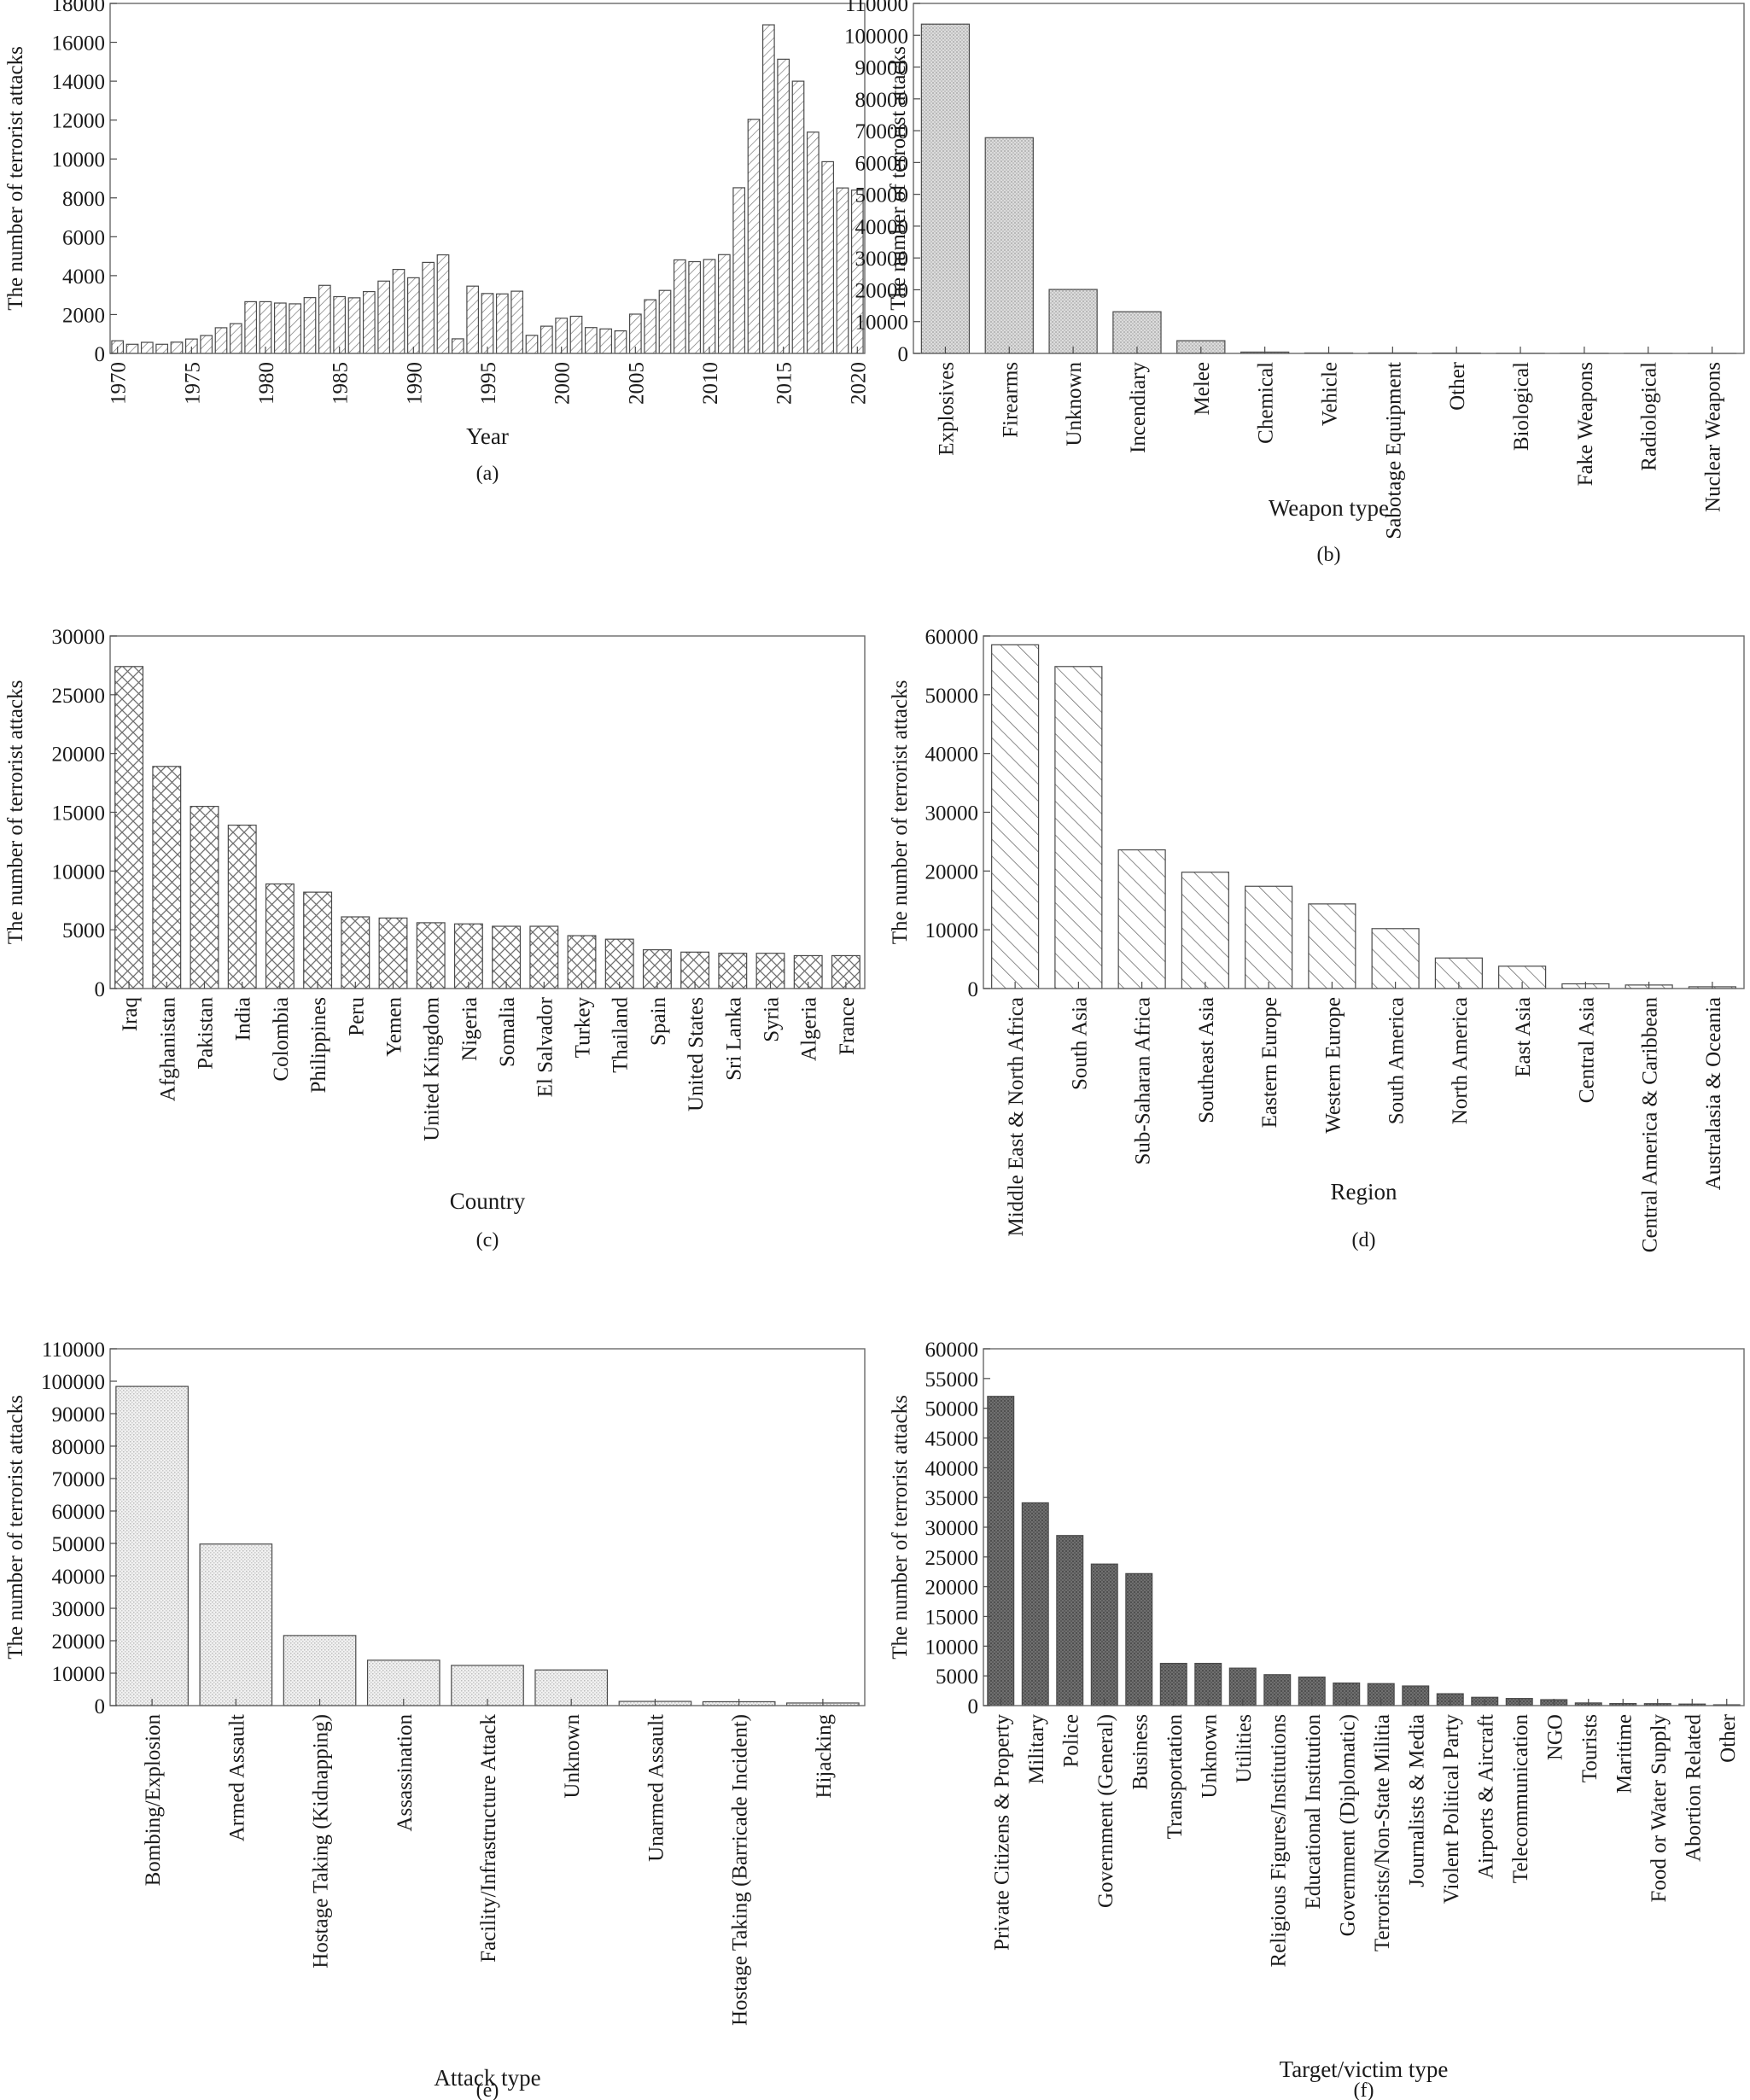  What do you see at coordinates (710, 384) in the screenshot?
I see `x-tick-label-2010: 2010` at bounding box center [710, 384].